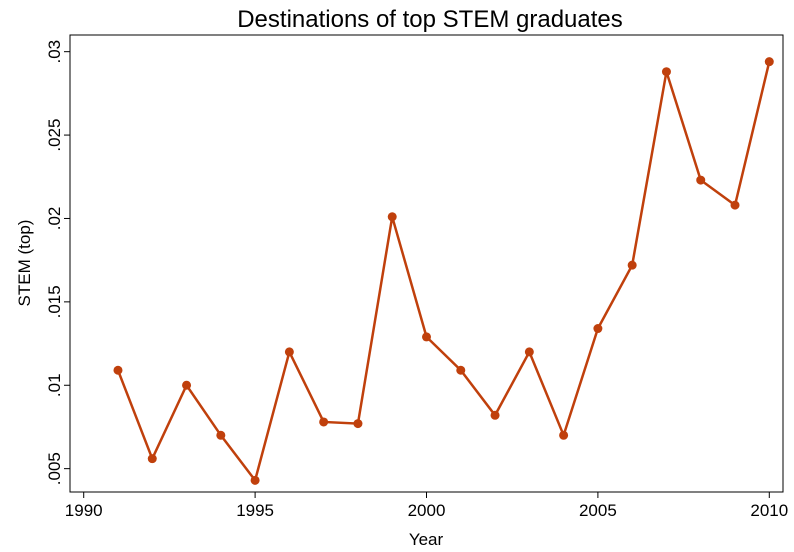 The height and width of the screenshot is (552, 794). What do you see at coordinates (54, 135) in the screenshot?
I see `y-tick-label: .025` at bounding box center [54, 135].